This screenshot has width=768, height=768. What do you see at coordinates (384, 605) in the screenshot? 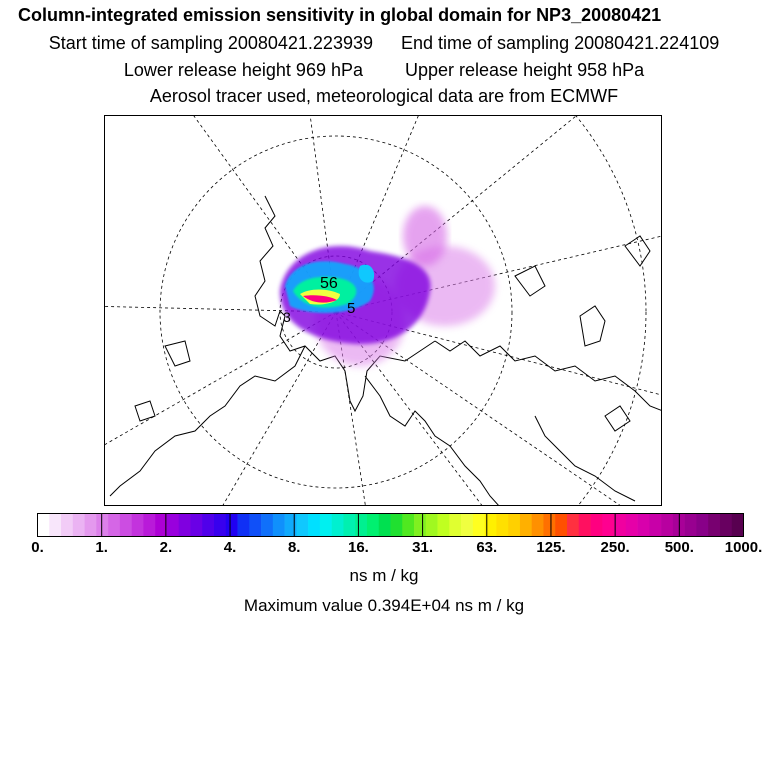
I see `maximum-value: Maximum value 0.394E+04 ns m / kg` at bounding box center [384, 605].